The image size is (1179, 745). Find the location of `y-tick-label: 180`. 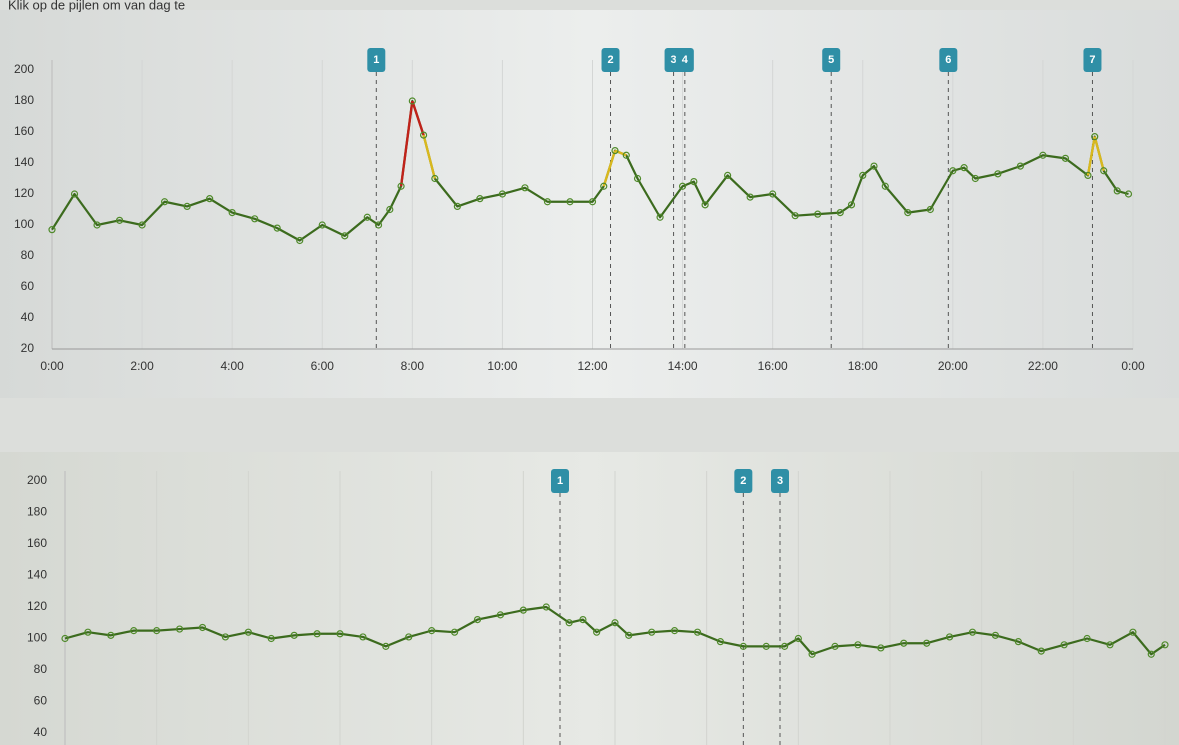

y-tick-label: 180 is located at coordinates (37, 512).